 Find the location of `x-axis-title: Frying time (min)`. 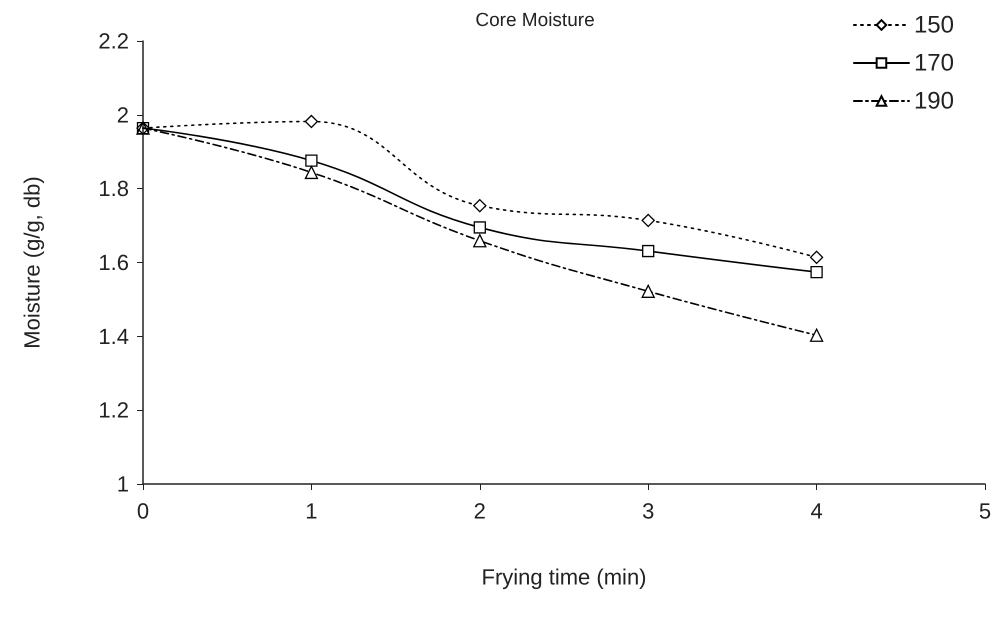

x-axis-title: Frying time (min) is located at coordinates (564, 577).